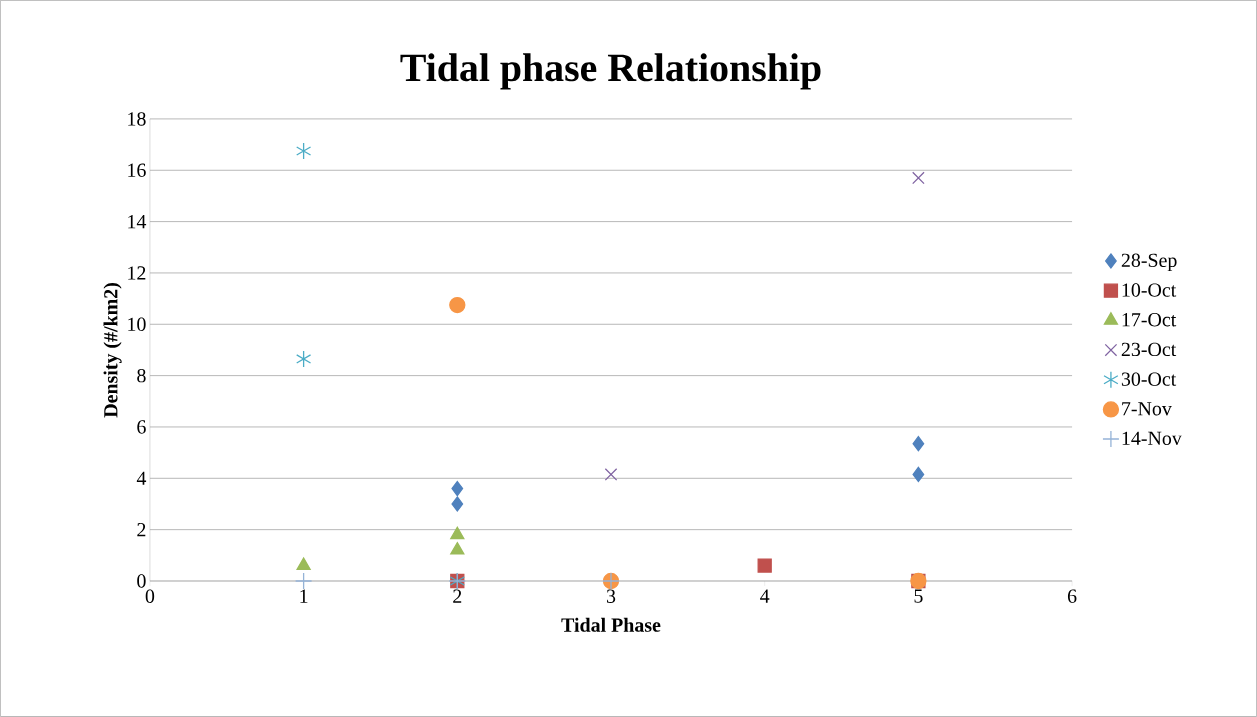 This screenshot has width=1257, height=717. I want to click on y-tick-label: 18, so click(137, 119).